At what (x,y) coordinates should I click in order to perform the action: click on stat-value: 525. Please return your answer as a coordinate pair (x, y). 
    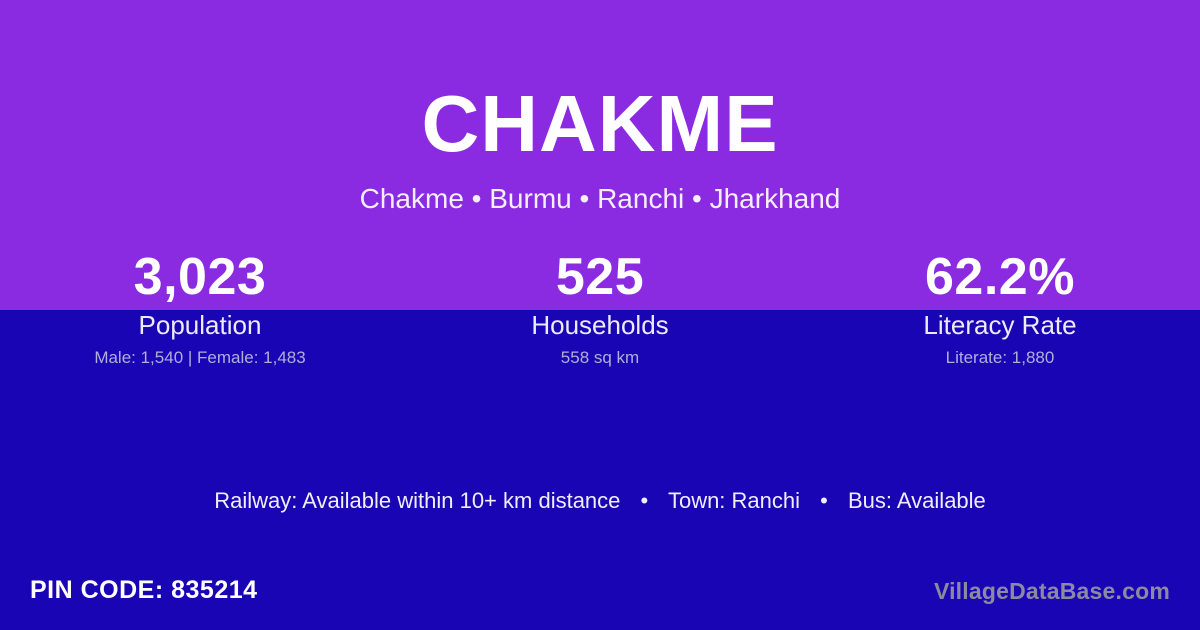
    Looking at the image, I should click on (600, 277).